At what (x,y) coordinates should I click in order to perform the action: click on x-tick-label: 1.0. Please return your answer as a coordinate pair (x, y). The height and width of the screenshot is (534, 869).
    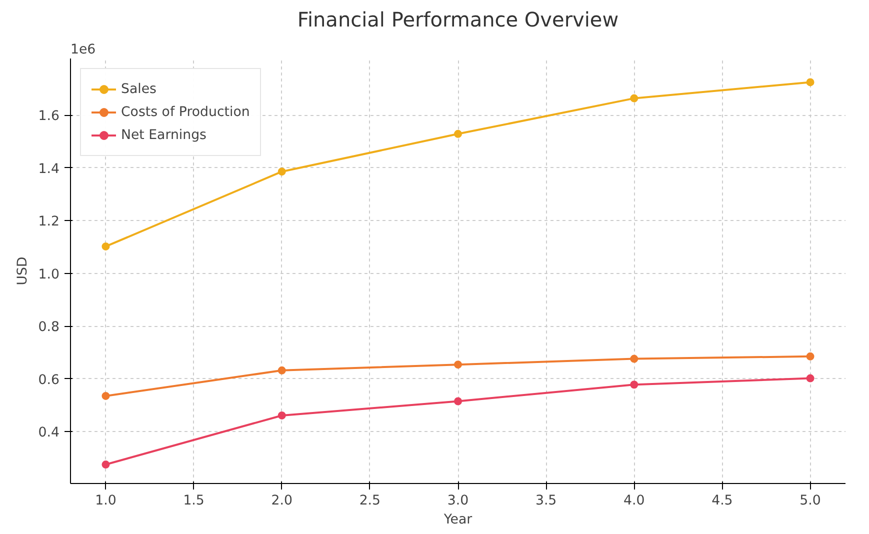
    Looking at the image, I should click on (105, 501).